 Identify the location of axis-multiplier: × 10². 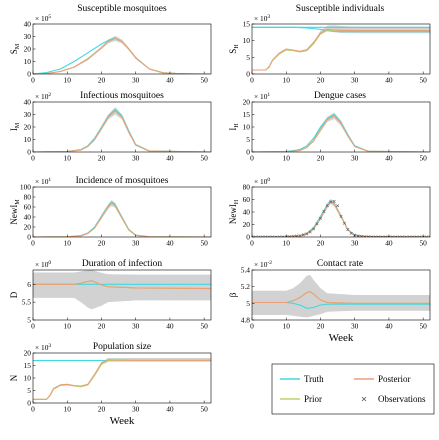
(43, 96).